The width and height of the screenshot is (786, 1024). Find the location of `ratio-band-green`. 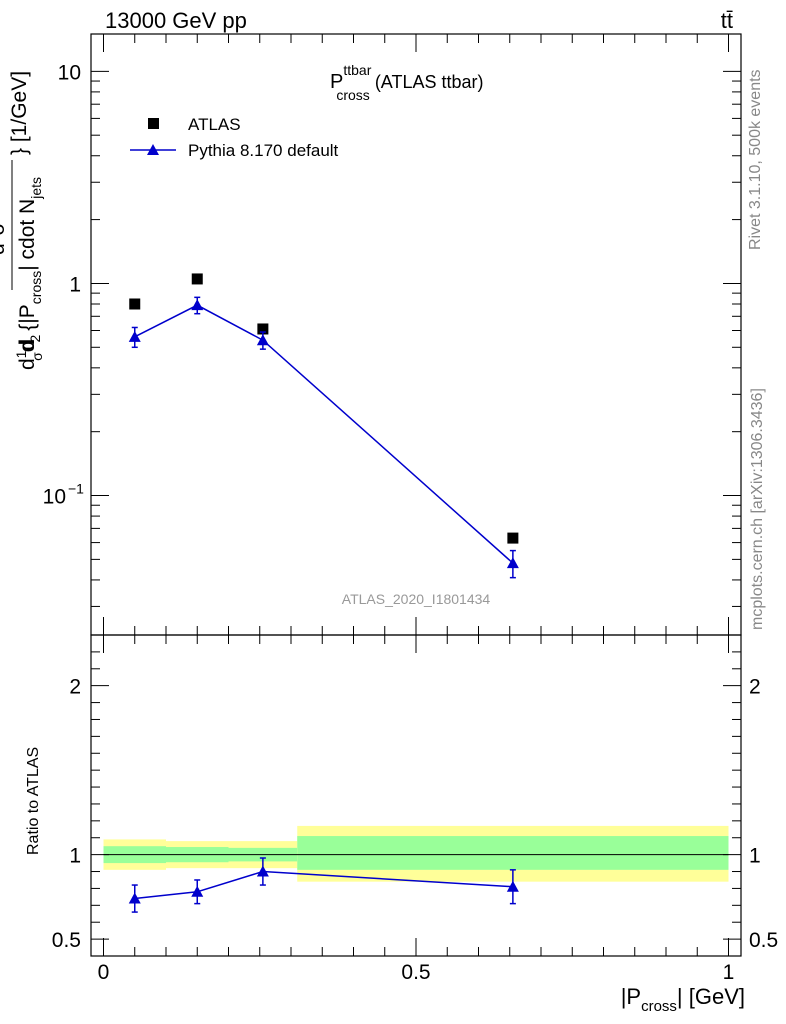

ratio-band-green is located at coordinates (513, 853).